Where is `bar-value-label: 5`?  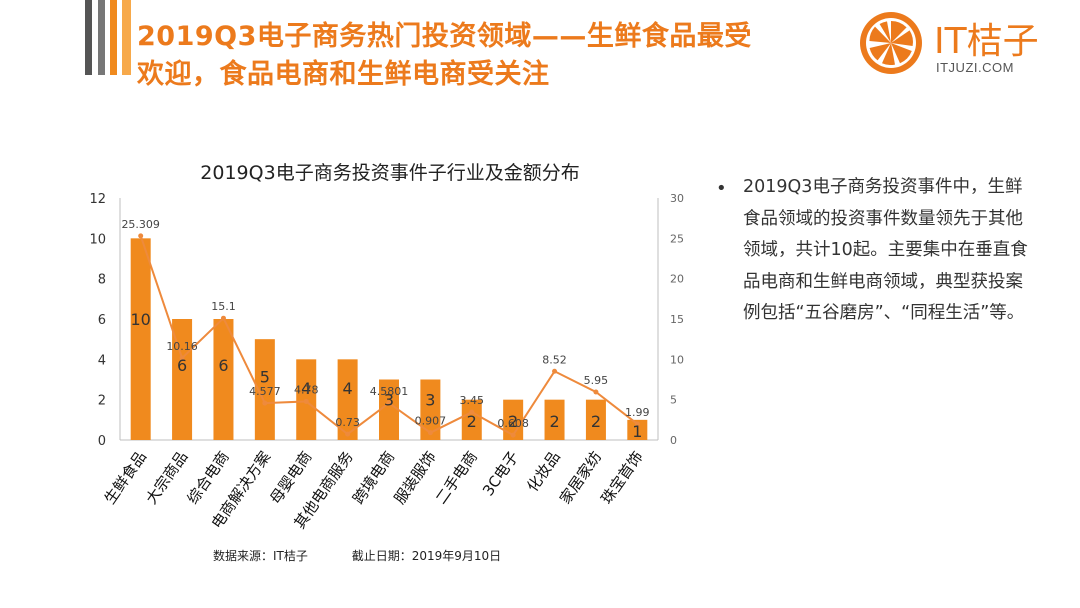
bar-value-label: 5 is located at coordinates (265, 377).